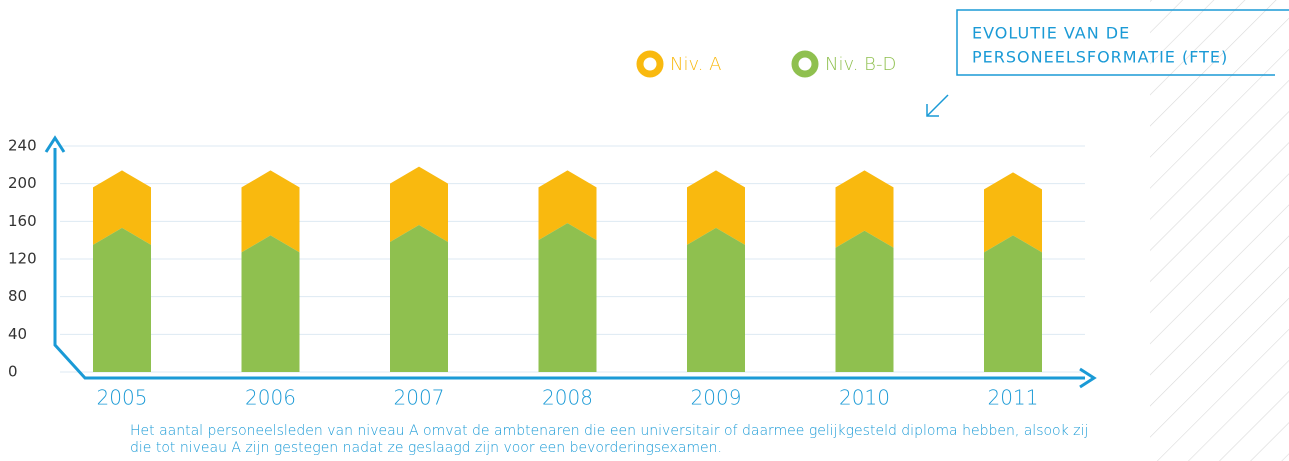 This screenshot has width=1289, height=461. I want to click on chart-title: PERSONEELSFORMATIE (FTE), so click(1100, 57).